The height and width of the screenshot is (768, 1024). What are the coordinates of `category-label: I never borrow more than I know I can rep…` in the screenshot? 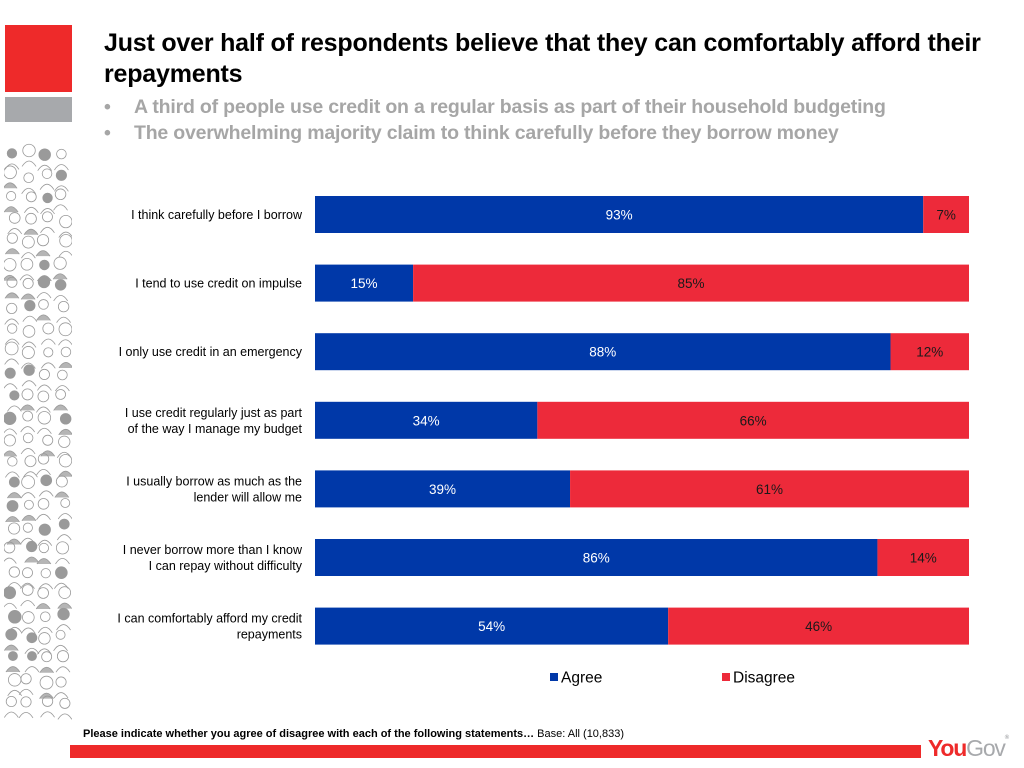 It's located at (213, 558).